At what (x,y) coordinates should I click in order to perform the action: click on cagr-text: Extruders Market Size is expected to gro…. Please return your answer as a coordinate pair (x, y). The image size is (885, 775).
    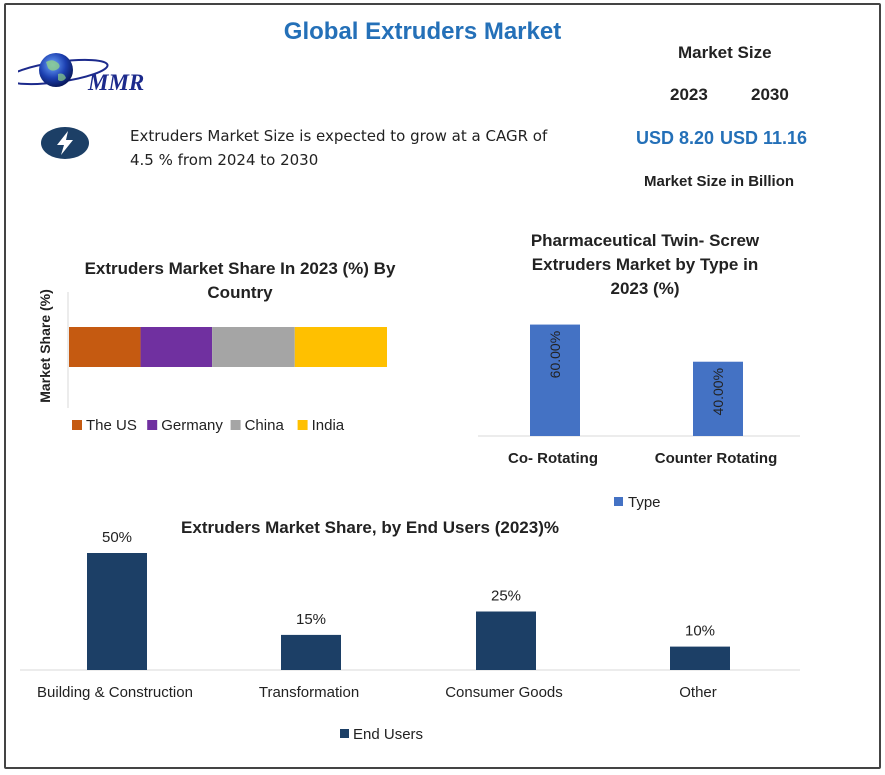
    Looking at the image, I should click on (339, 148).